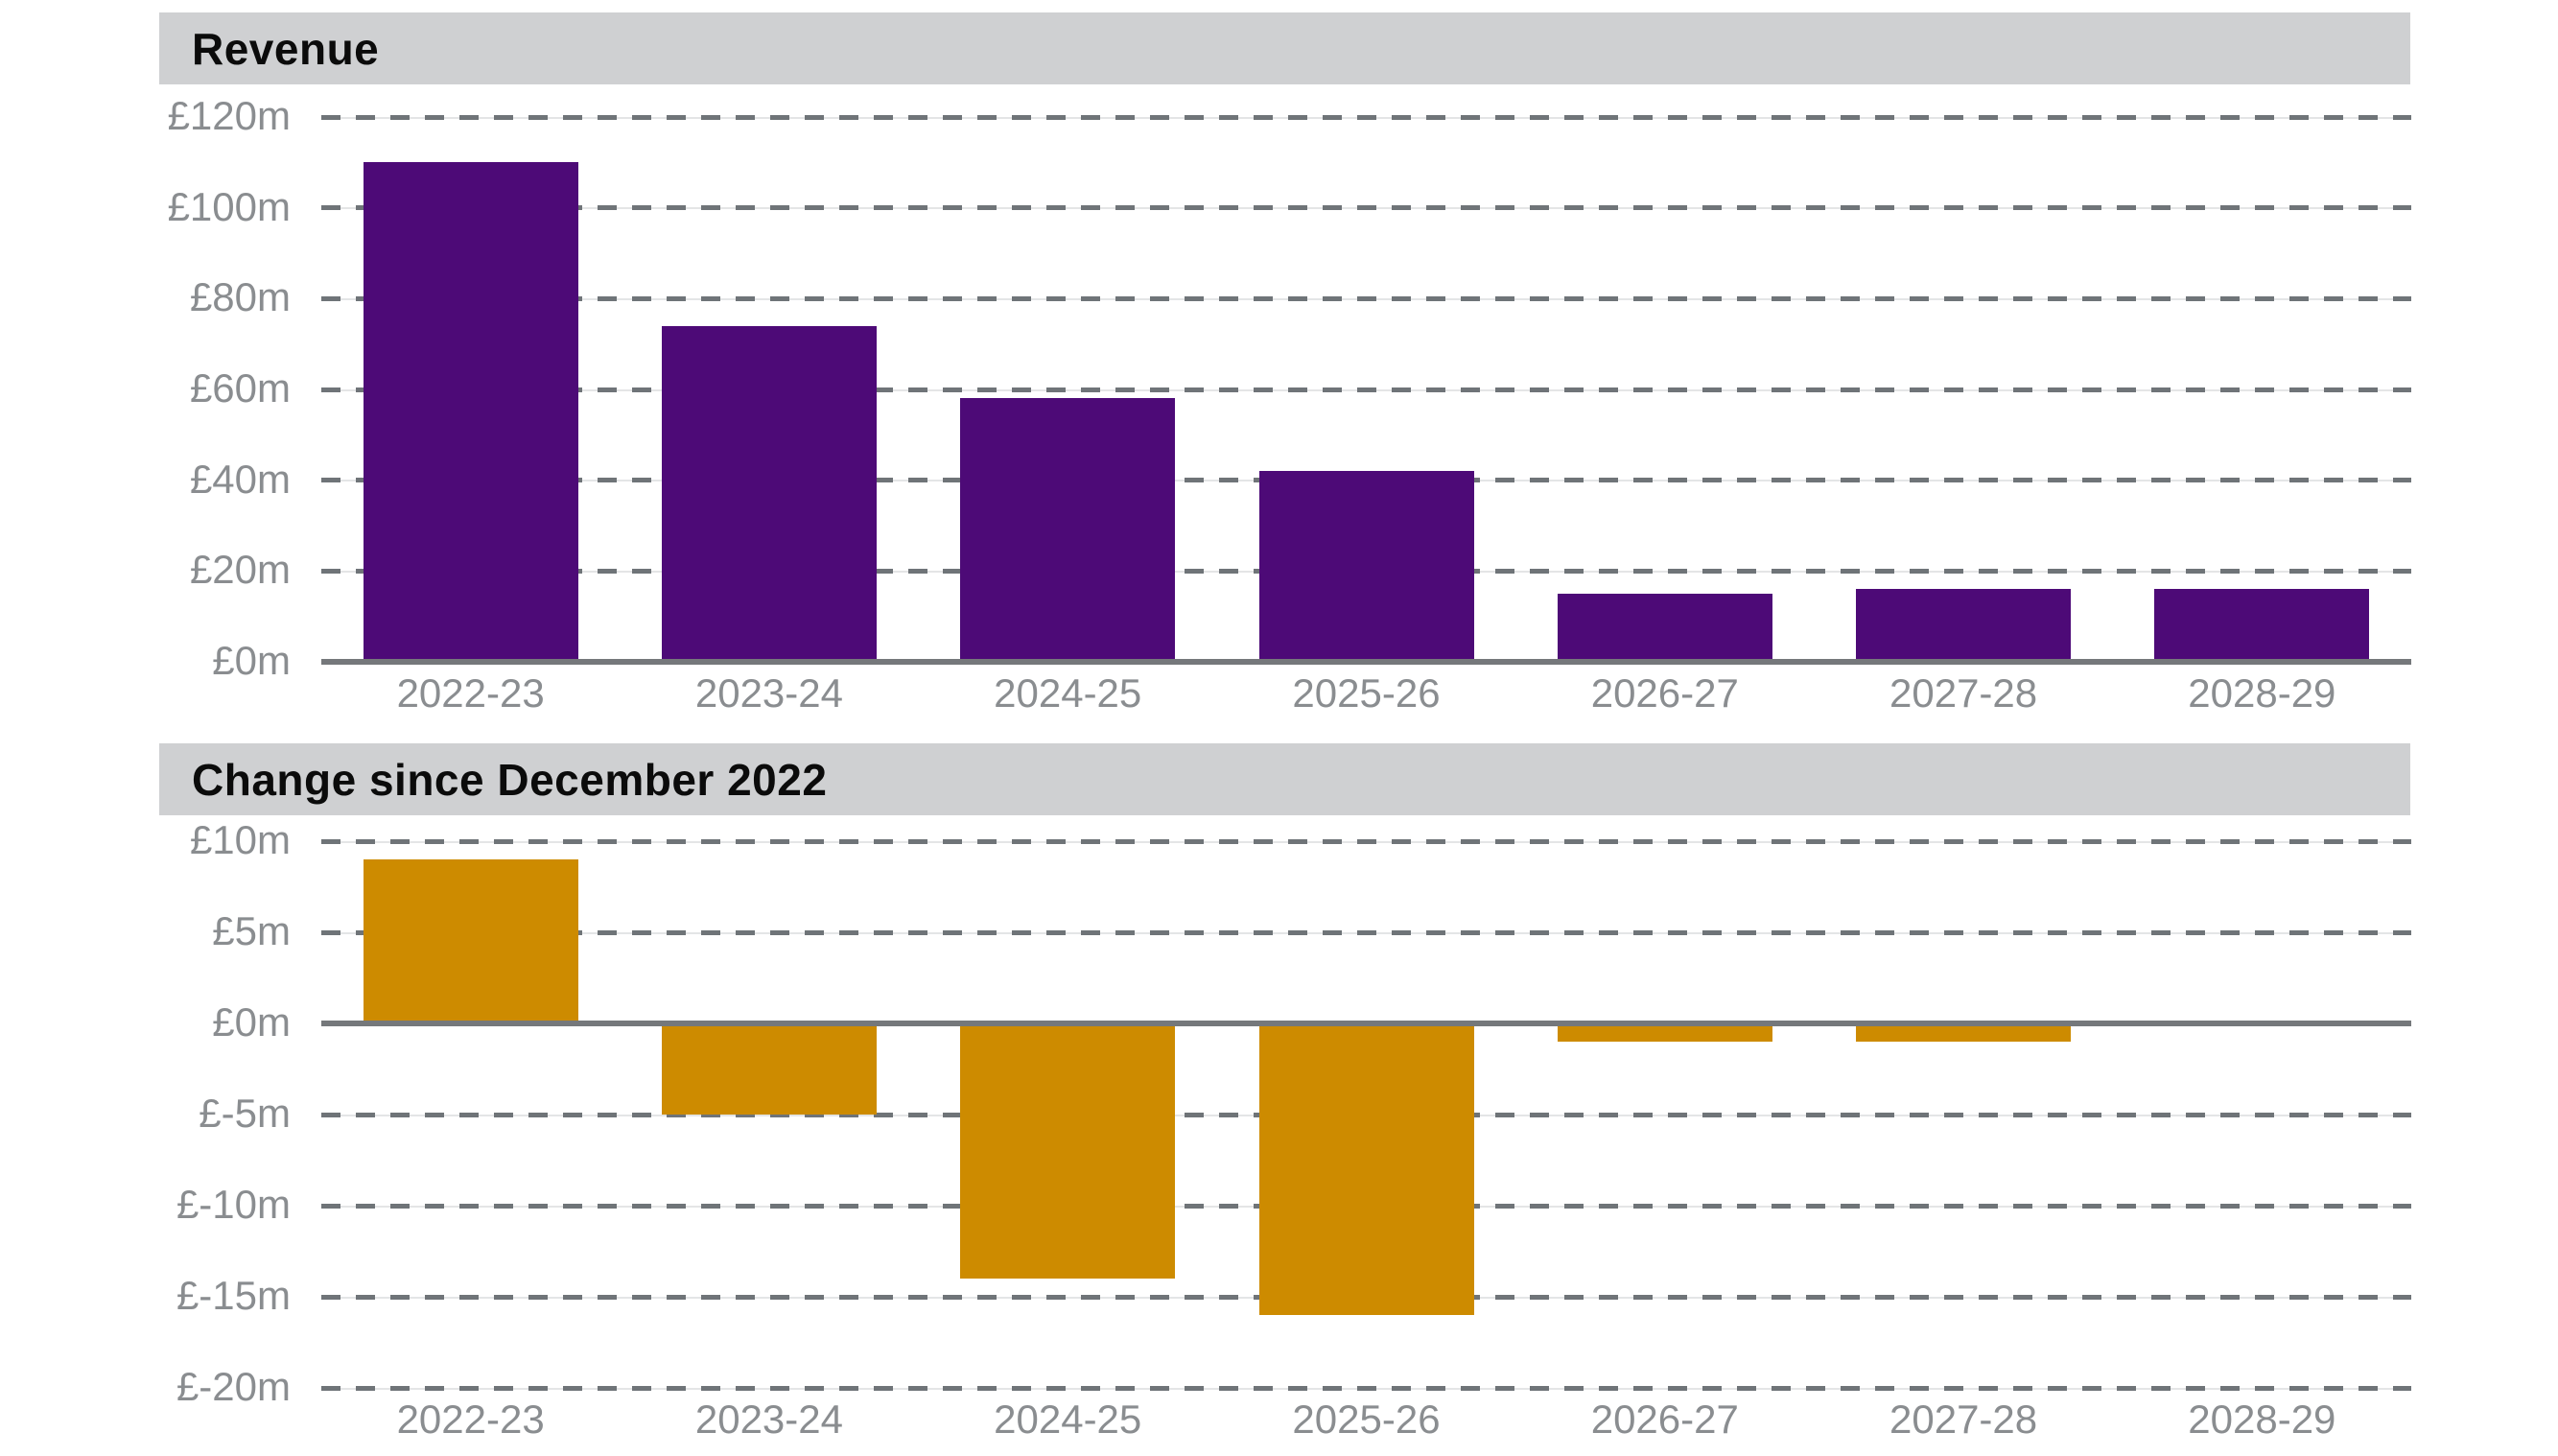  I want to click on y-axis-tick-label: £-15m, so click(233, 1296).